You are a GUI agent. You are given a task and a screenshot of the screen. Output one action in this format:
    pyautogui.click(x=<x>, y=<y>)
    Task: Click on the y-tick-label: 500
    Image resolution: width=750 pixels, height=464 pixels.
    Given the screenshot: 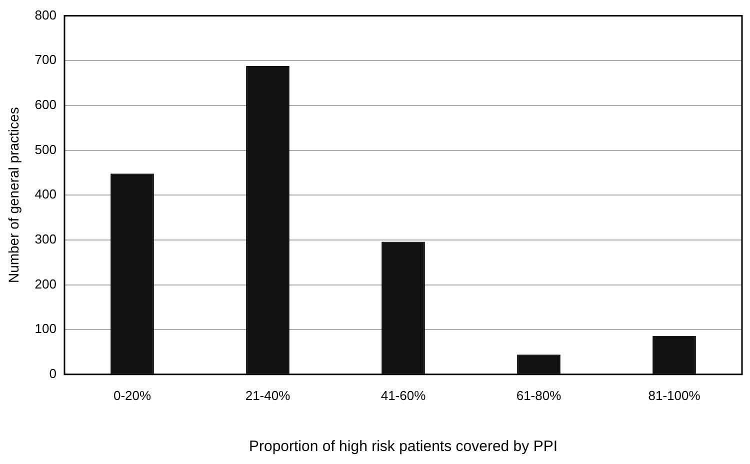 What is the action you would take?
    pyautogui.click(x=45, y=149)
    